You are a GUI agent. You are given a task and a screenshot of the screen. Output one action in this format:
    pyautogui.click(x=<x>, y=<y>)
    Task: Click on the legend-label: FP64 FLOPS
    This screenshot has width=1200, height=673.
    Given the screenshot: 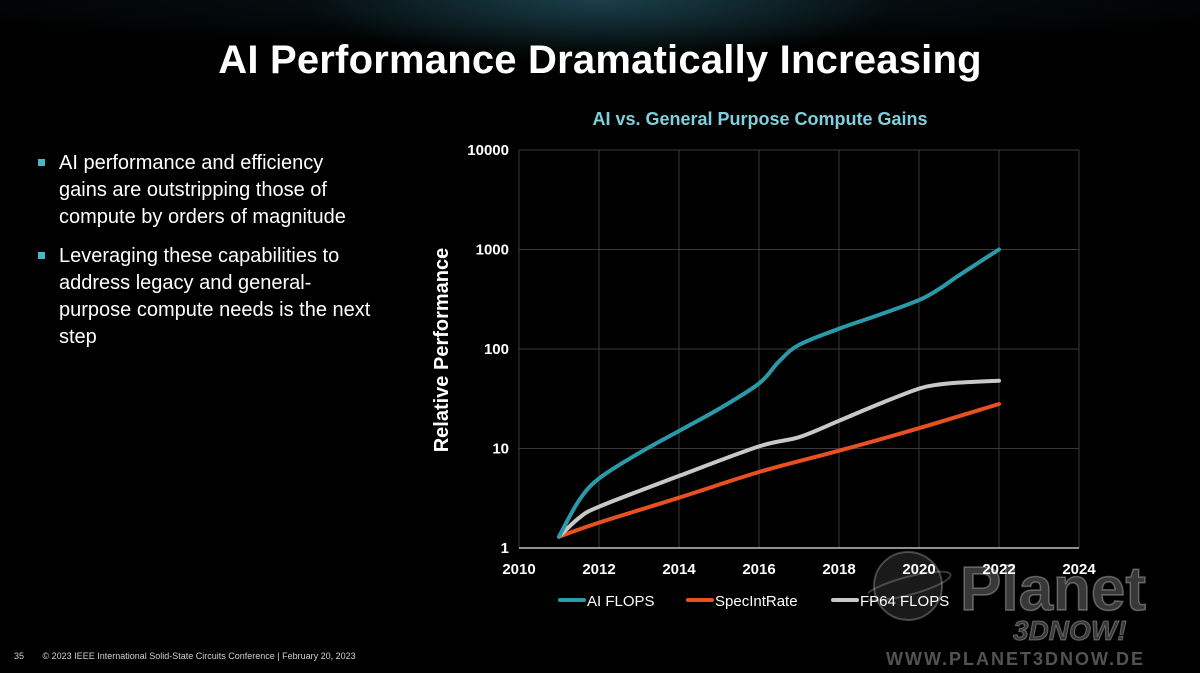 What is the action you would take?
    pyautogui.click(x=904, y=601)
    